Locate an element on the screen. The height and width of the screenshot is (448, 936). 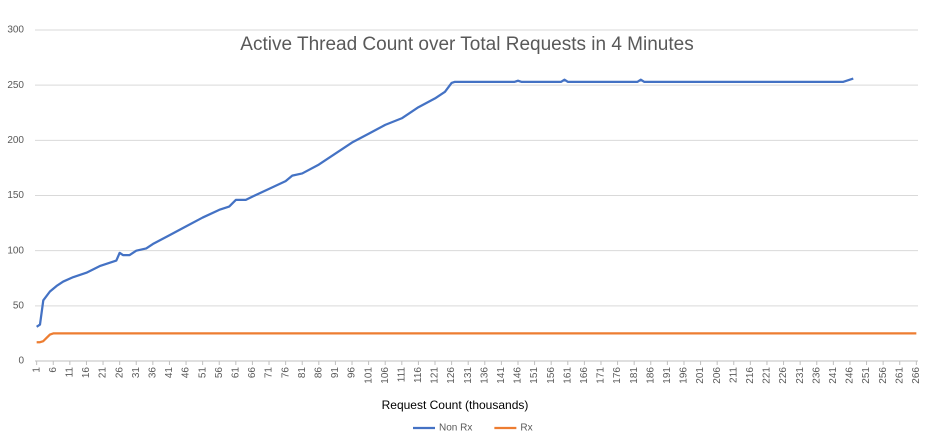
x-tick-label: 181 is located at coordinates (634, 375).